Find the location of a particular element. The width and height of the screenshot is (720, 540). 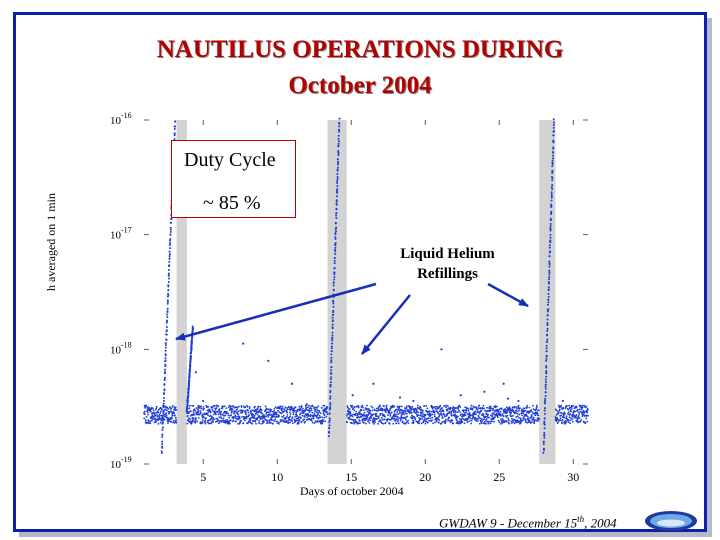

refill-annotation: Liquid Helium Refillings is located at coordinates (447, 264).